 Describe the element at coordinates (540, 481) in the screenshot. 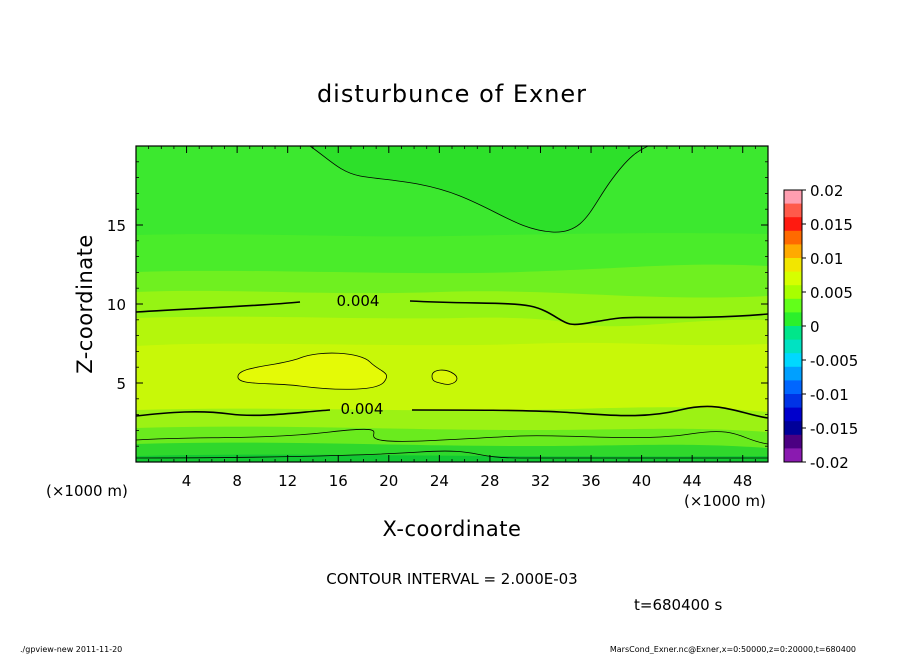

I see `x-tick-label: 32` at that location.